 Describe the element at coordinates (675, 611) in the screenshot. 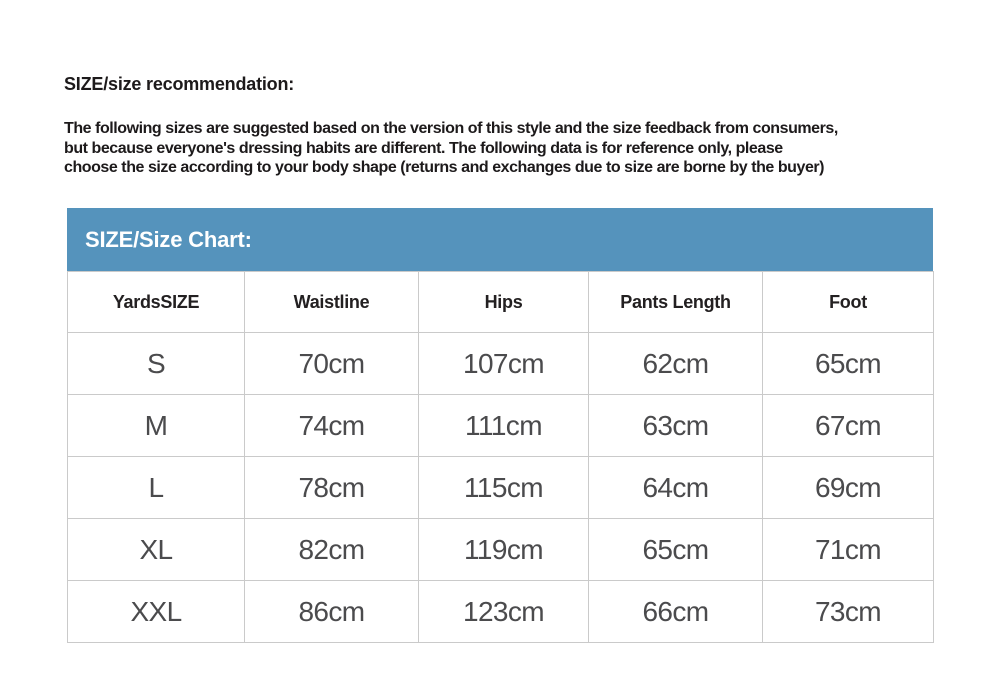

I see `cell-pants-length: 66cm` at that location.